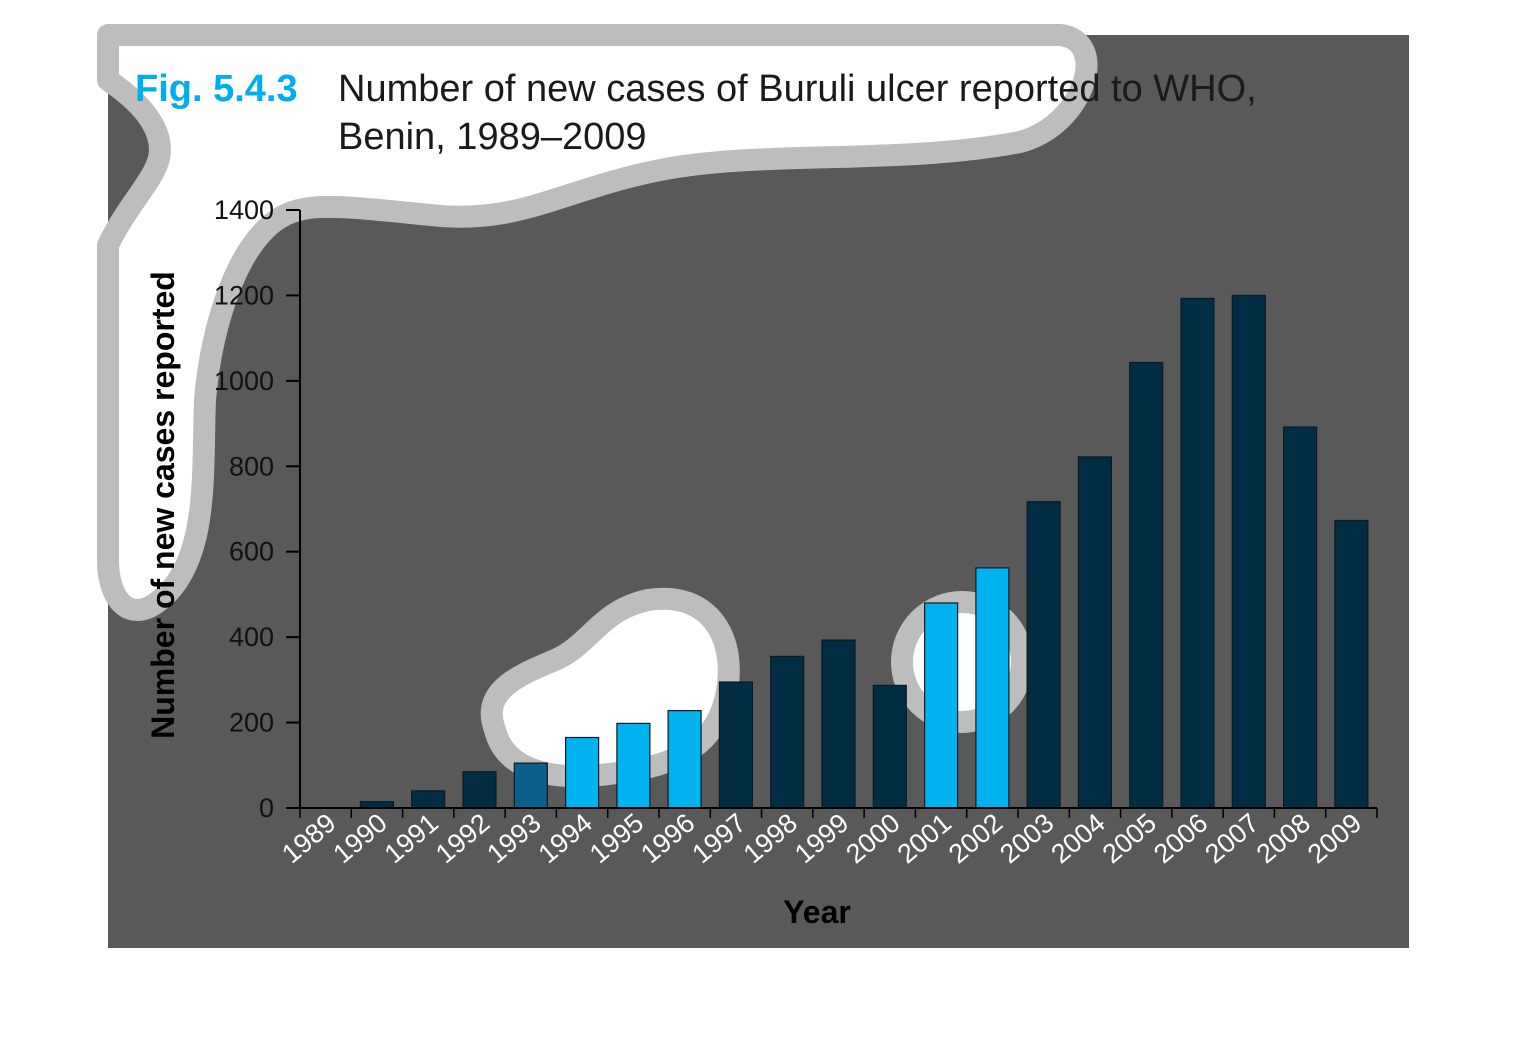 This screenshot has height=1042, width=1518. Describe the element at coordinates (251, 723) in the screenshot. I see `y-tick-label-200: 200` at that location.